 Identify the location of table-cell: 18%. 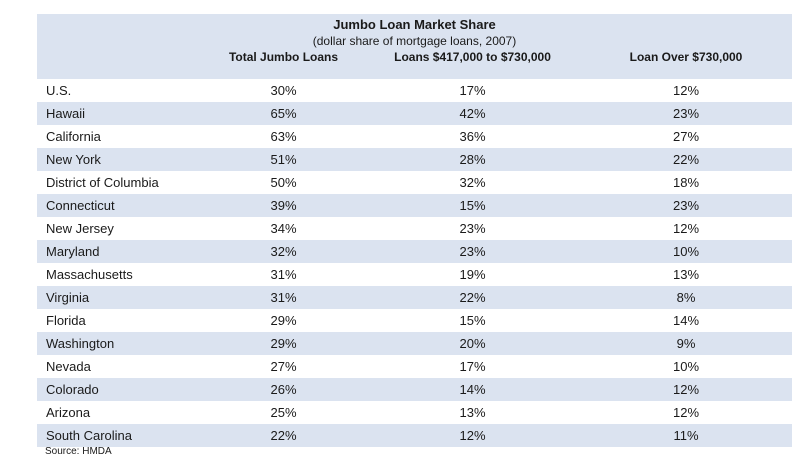
(686, 182).